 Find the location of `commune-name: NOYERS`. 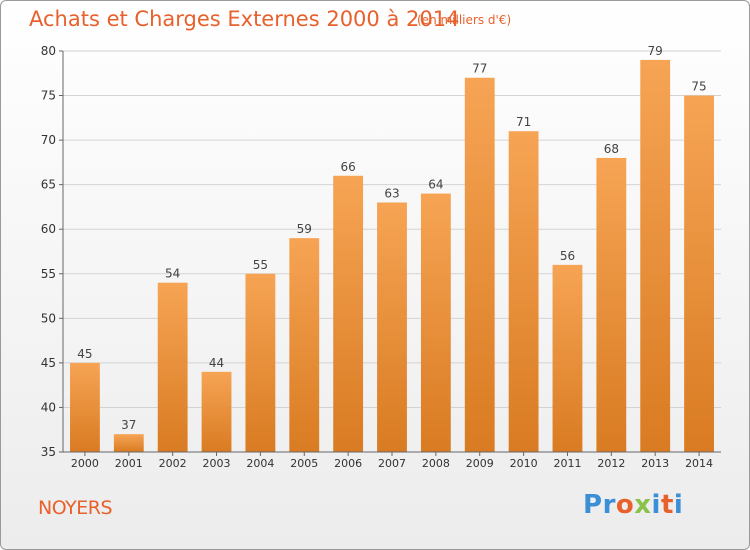

commune-name: NOYERS is located at coordinates (75, 508).